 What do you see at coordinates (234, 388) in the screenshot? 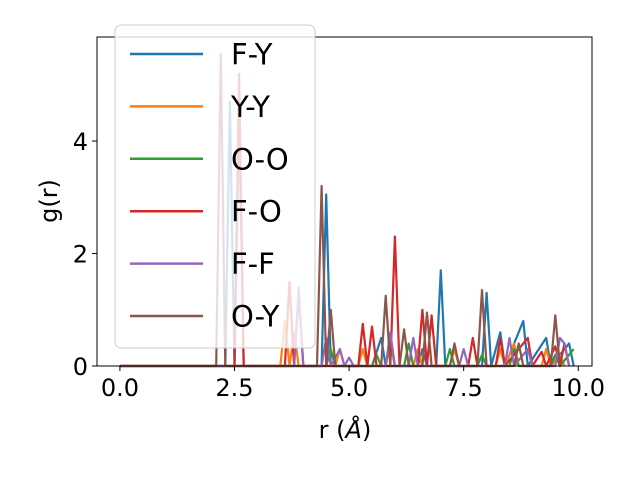
I see `x-tick-label: 2.5` at bounding box center [234, 388].